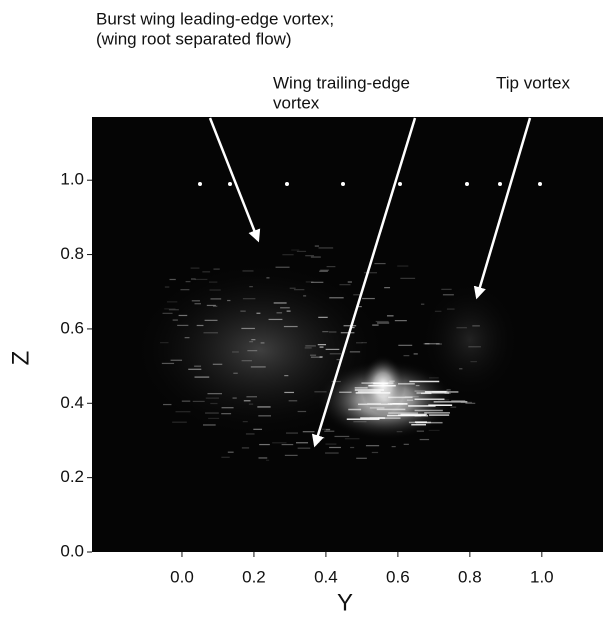  I want to click on x-tick-label: 1.0, so click(542, 576).